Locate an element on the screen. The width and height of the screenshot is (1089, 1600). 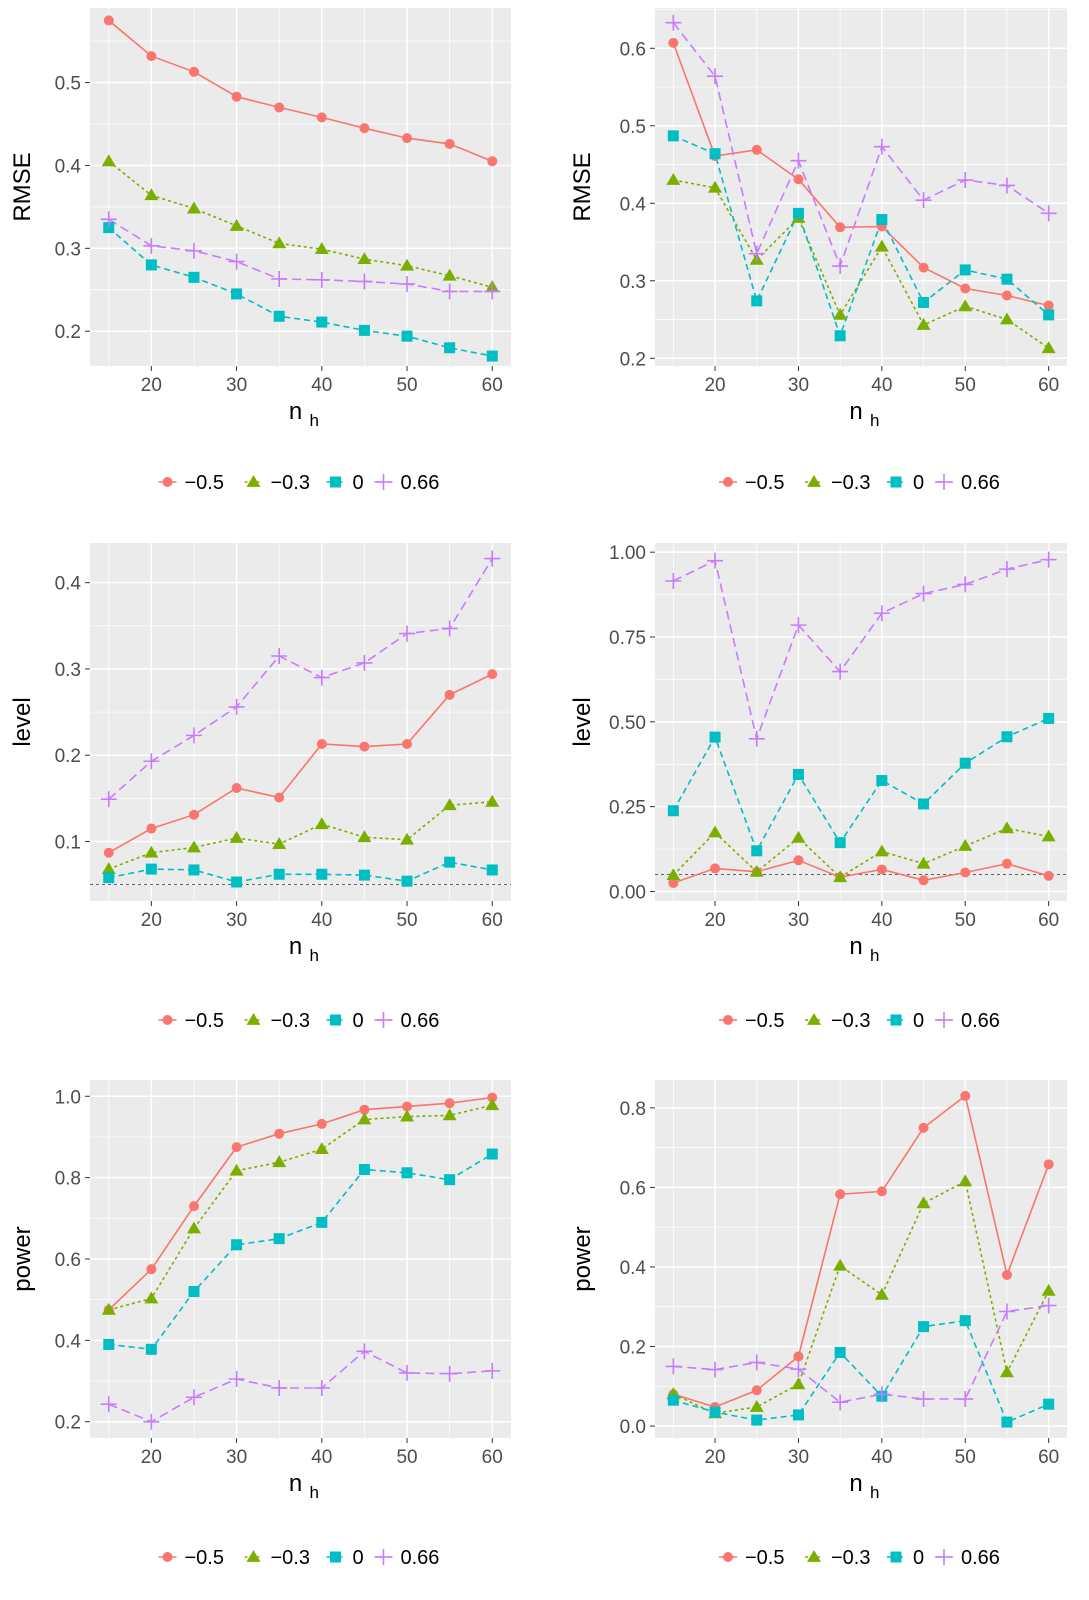
x-tick-label: 30 is located at coordinates (236, 920).